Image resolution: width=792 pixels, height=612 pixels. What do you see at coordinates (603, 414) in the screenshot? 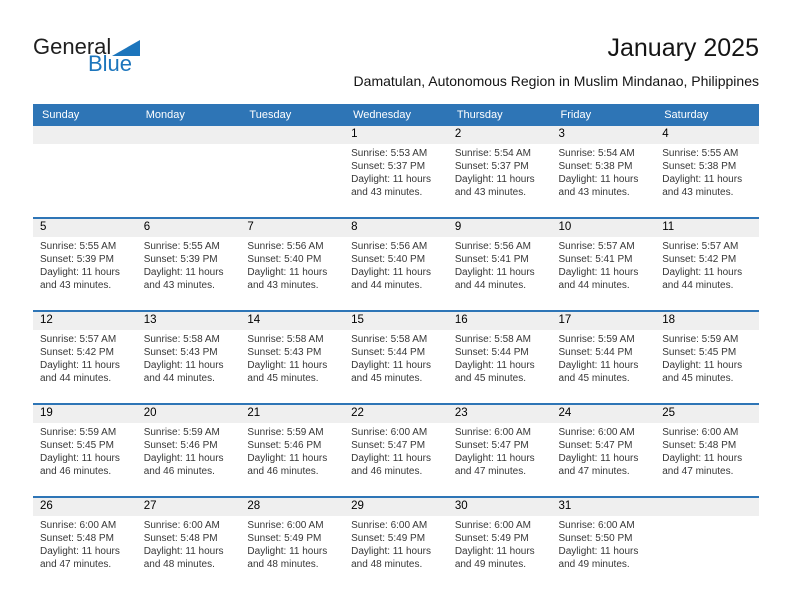
I see `day-number: 24` at bounding box center [603, 414].